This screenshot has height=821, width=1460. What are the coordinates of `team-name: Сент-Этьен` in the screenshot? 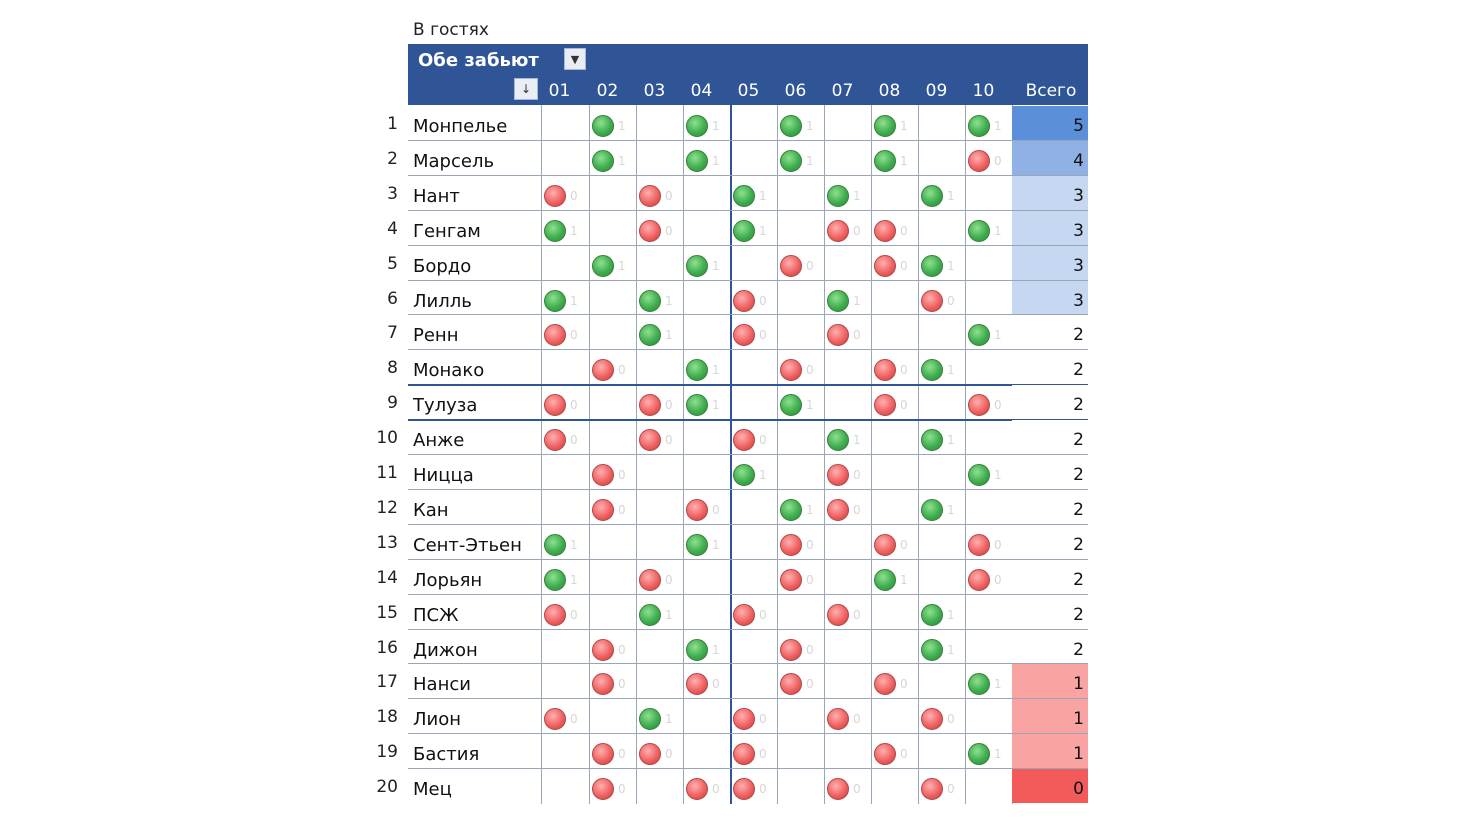 It's located at (467, 545).